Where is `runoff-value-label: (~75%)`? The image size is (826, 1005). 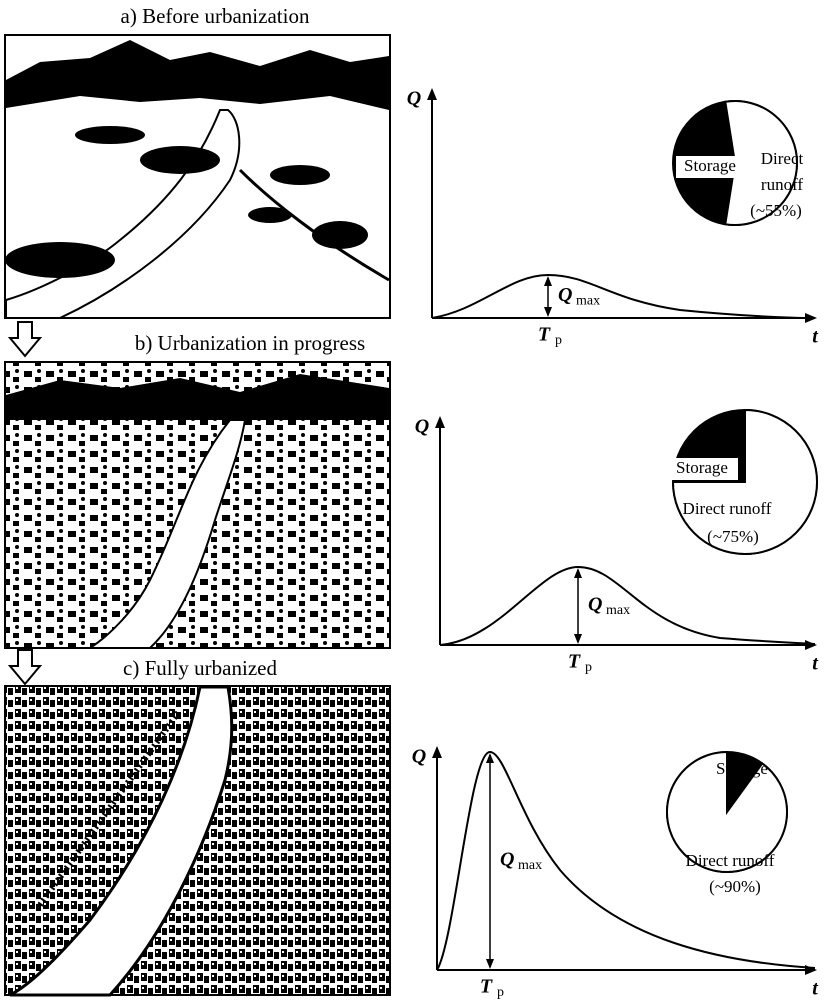 runoff-value-label: (~75%) is located at coordinates (733, 536).